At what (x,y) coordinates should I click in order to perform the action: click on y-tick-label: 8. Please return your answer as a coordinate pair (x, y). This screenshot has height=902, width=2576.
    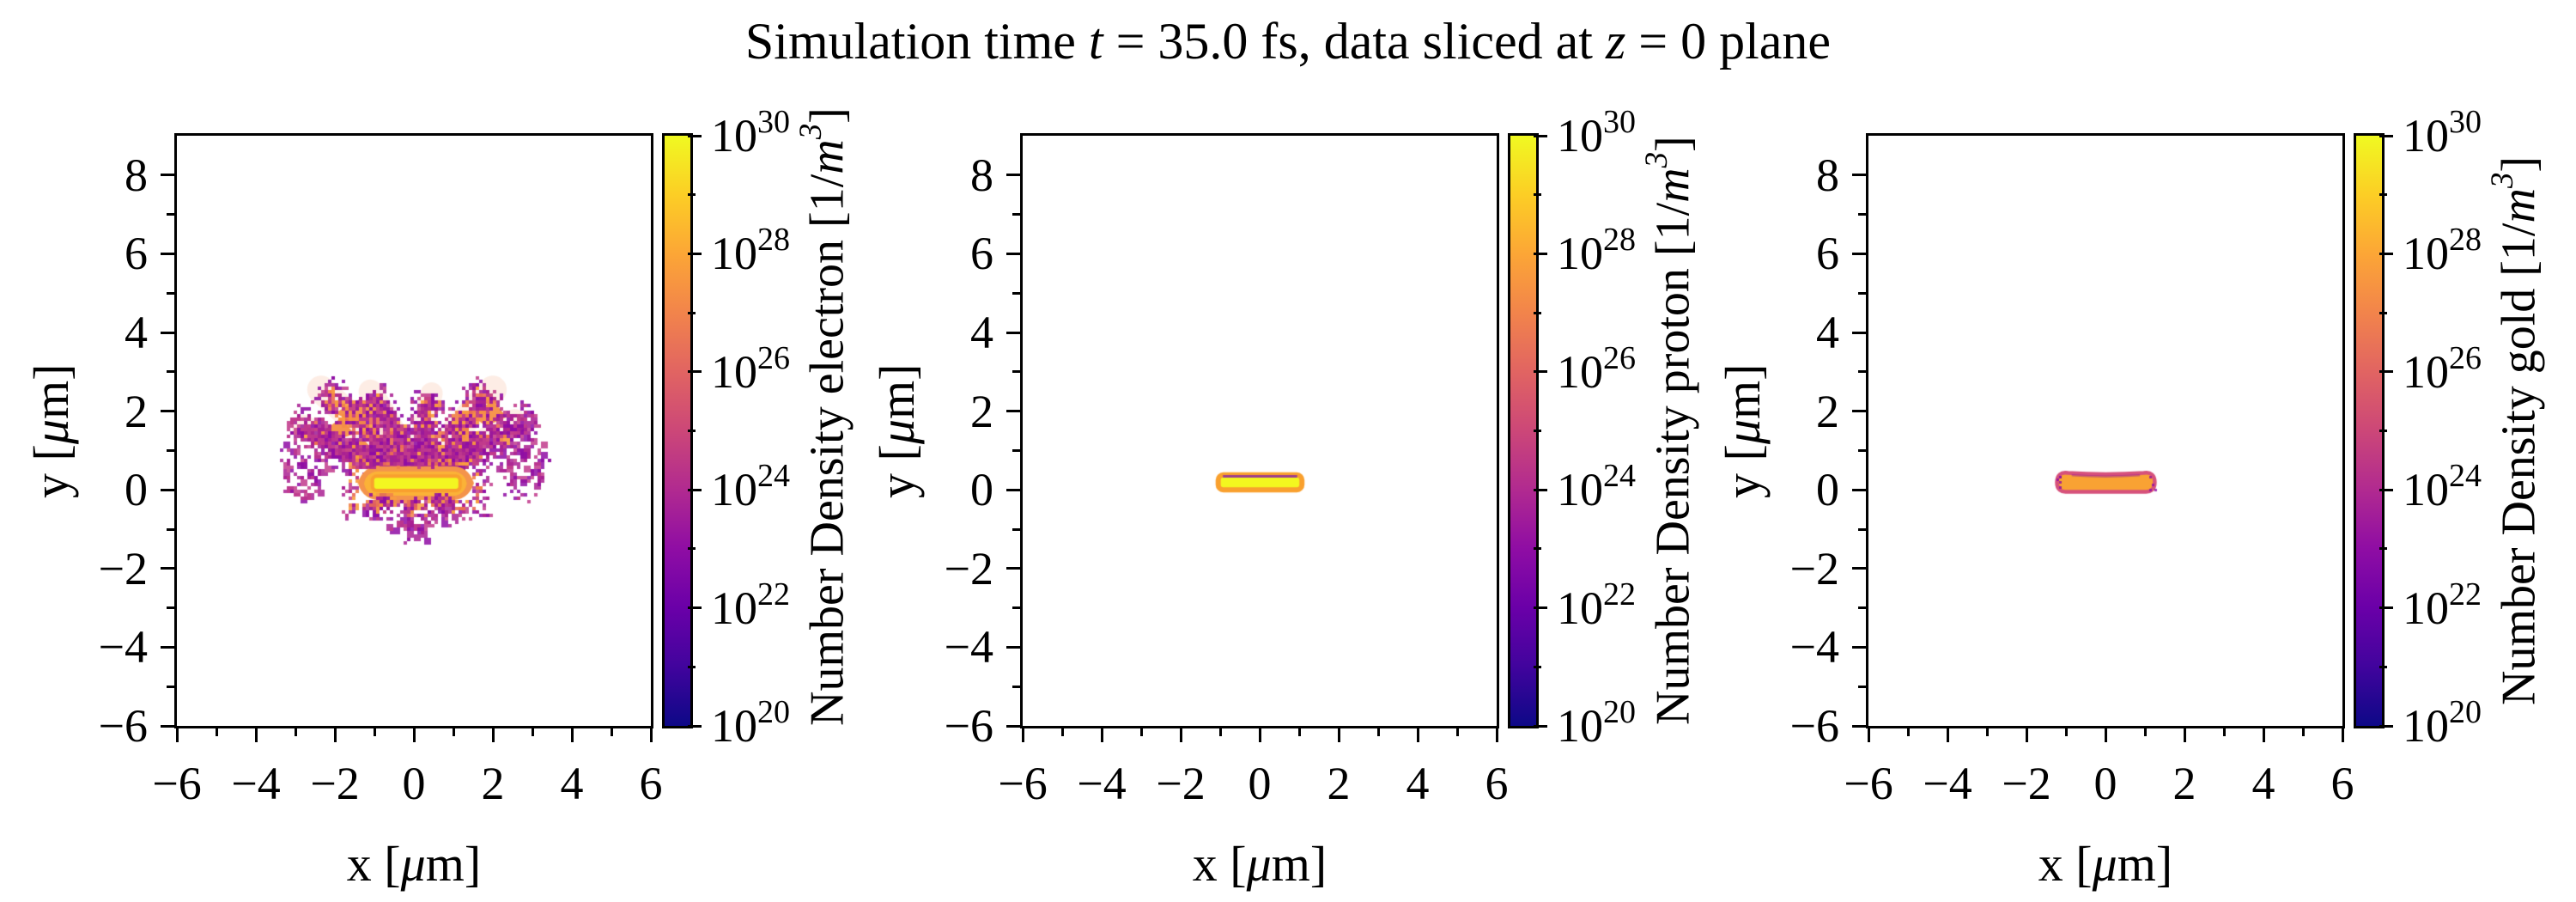
    Looking at the image, I should click on (981, 175).